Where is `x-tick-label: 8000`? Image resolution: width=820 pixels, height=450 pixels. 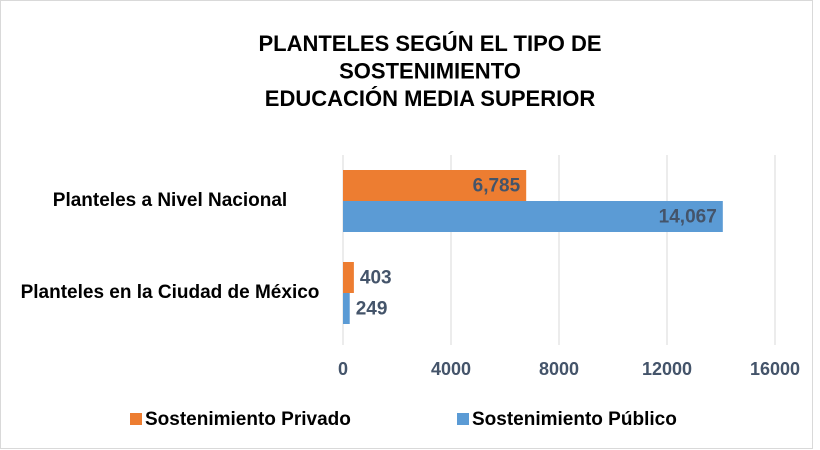 x-tick-label: 8000 is located at coordinates (559, 369).